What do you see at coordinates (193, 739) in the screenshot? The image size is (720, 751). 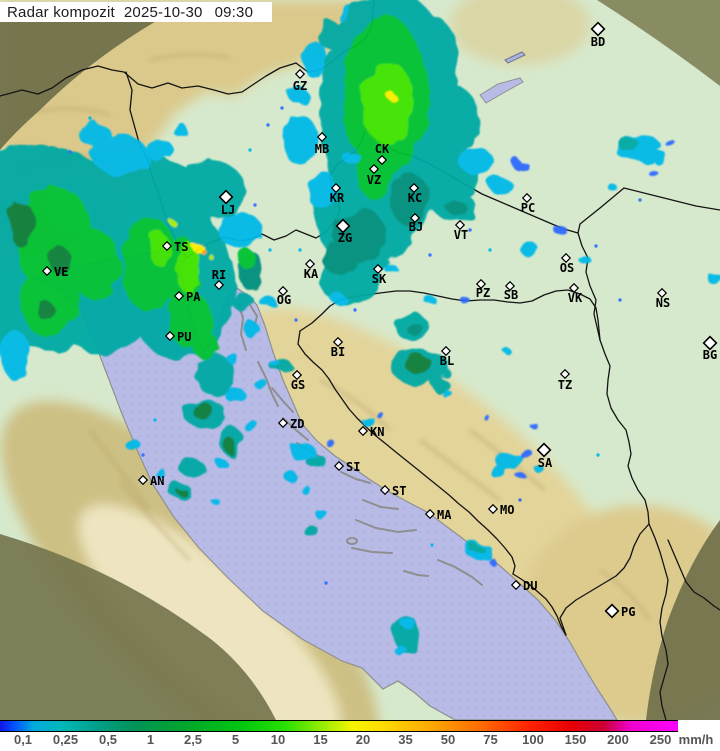 I see `legend-value-4: 2,5` at bounding box center [193, 739].